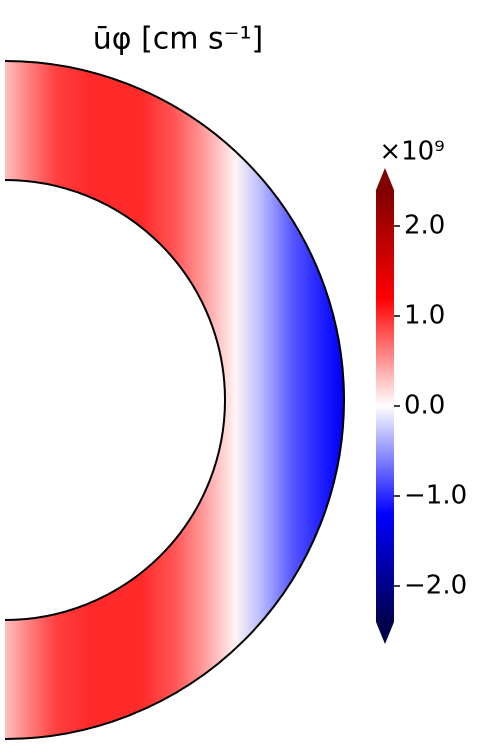 The width and height of the screenshot is (500, 754). What do you see at coordinates (424, 316) in the screenshot?
I see `colorbar-tick-label: 1.0` at bounding box center [424, 316].